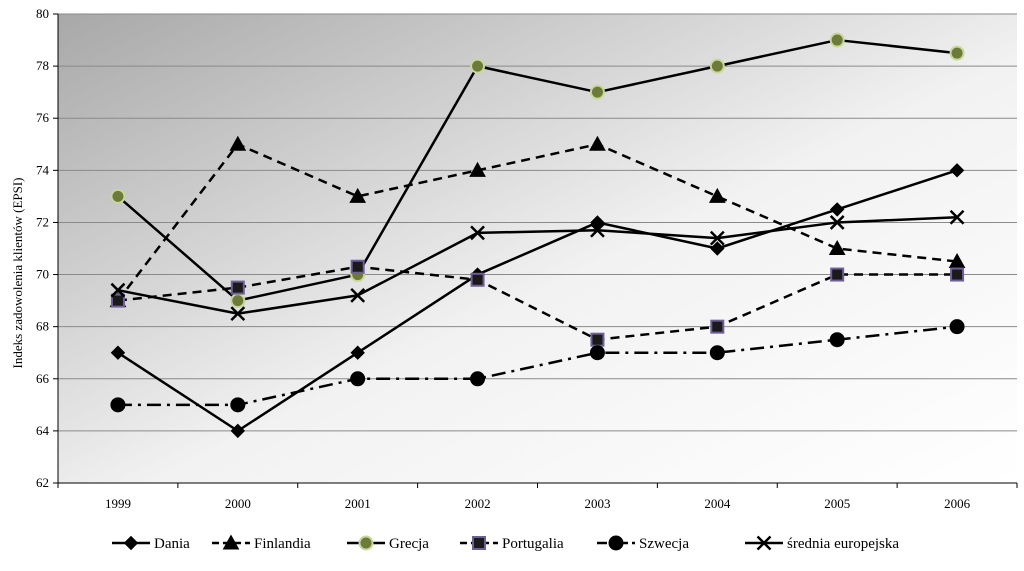 The height and width of the screenshot is (571, 1024). I want to click on y-tick-label: 64, so click(43, 430).